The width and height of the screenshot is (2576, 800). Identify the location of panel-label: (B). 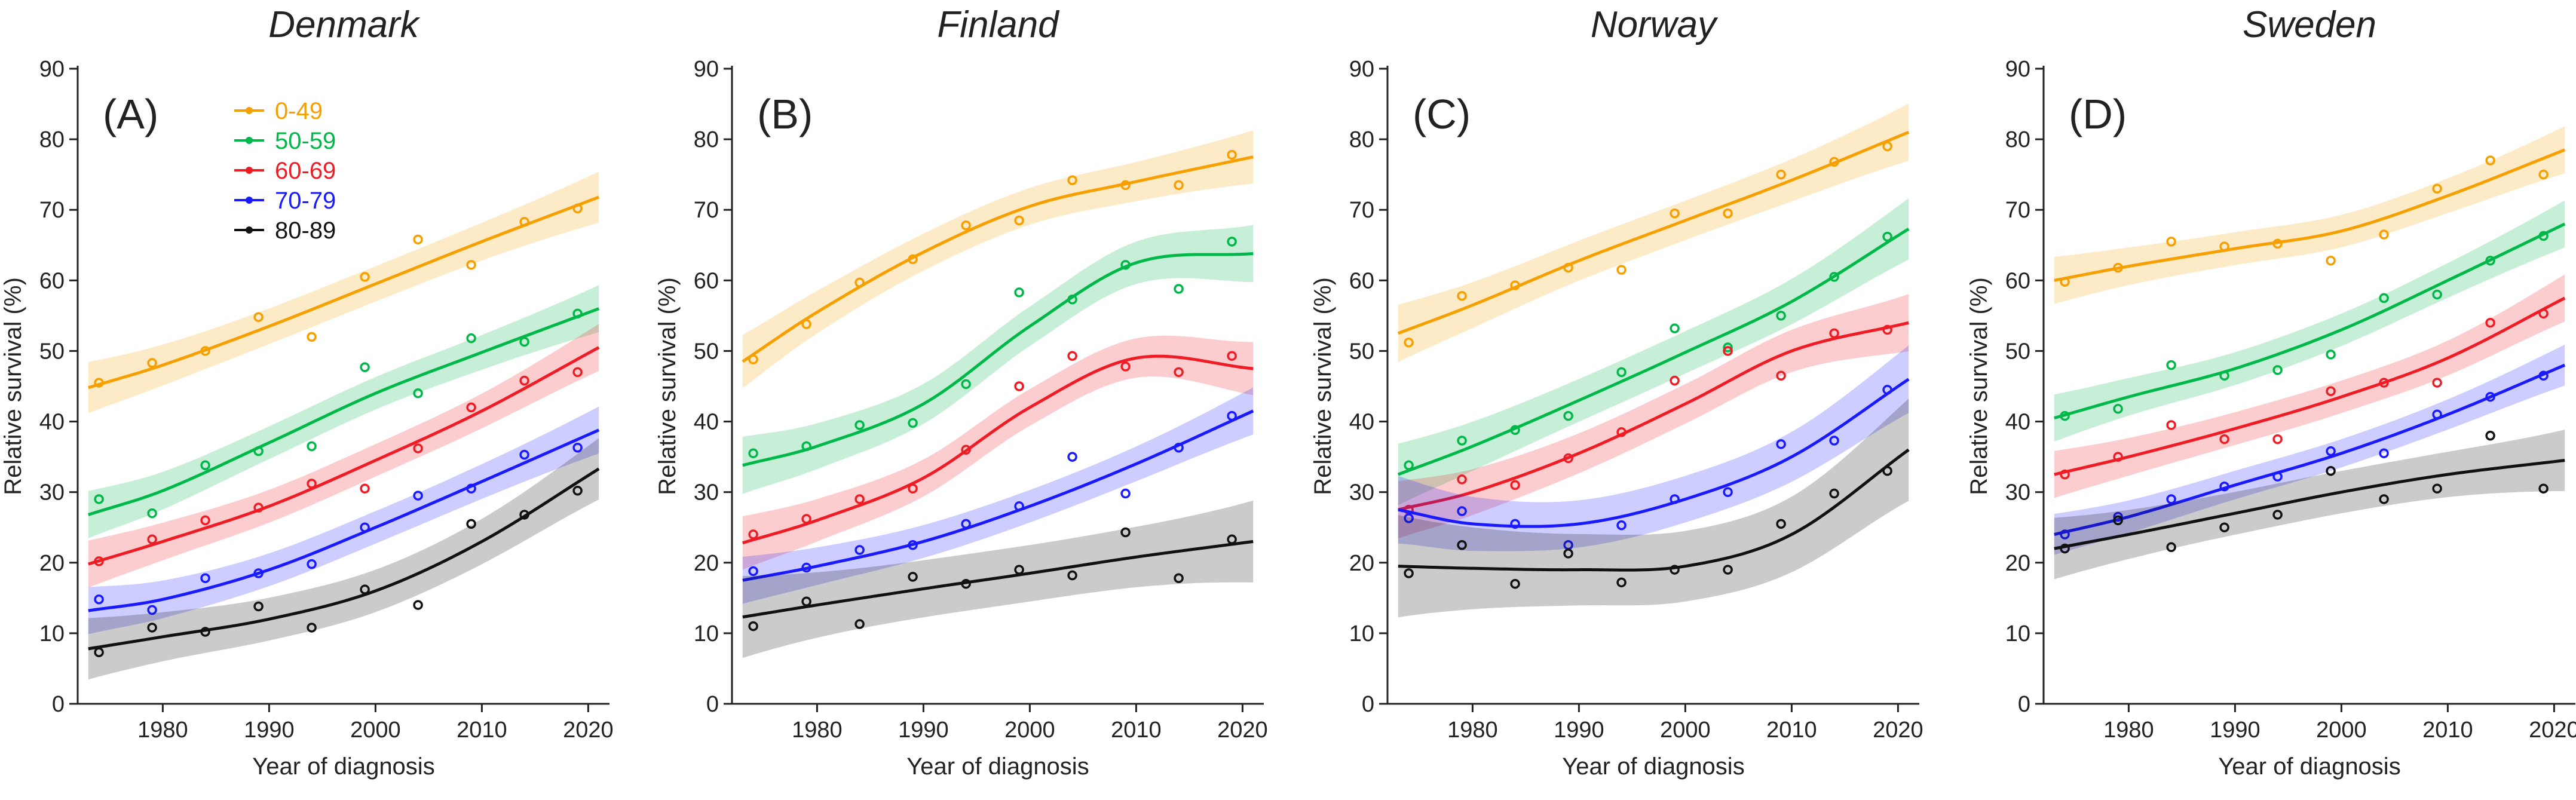
(785, 114).